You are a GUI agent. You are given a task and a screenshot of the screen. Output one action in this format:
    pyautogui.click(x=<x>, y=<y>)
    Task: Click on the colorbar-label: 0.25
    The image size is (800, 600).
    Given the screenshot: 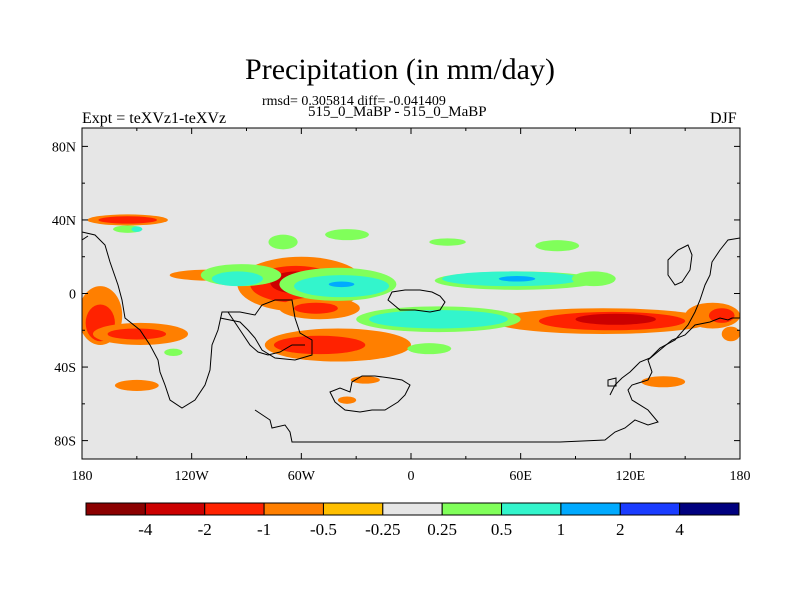 What is the action you would take?
    pyautogui.click(x=442, y=529)
    